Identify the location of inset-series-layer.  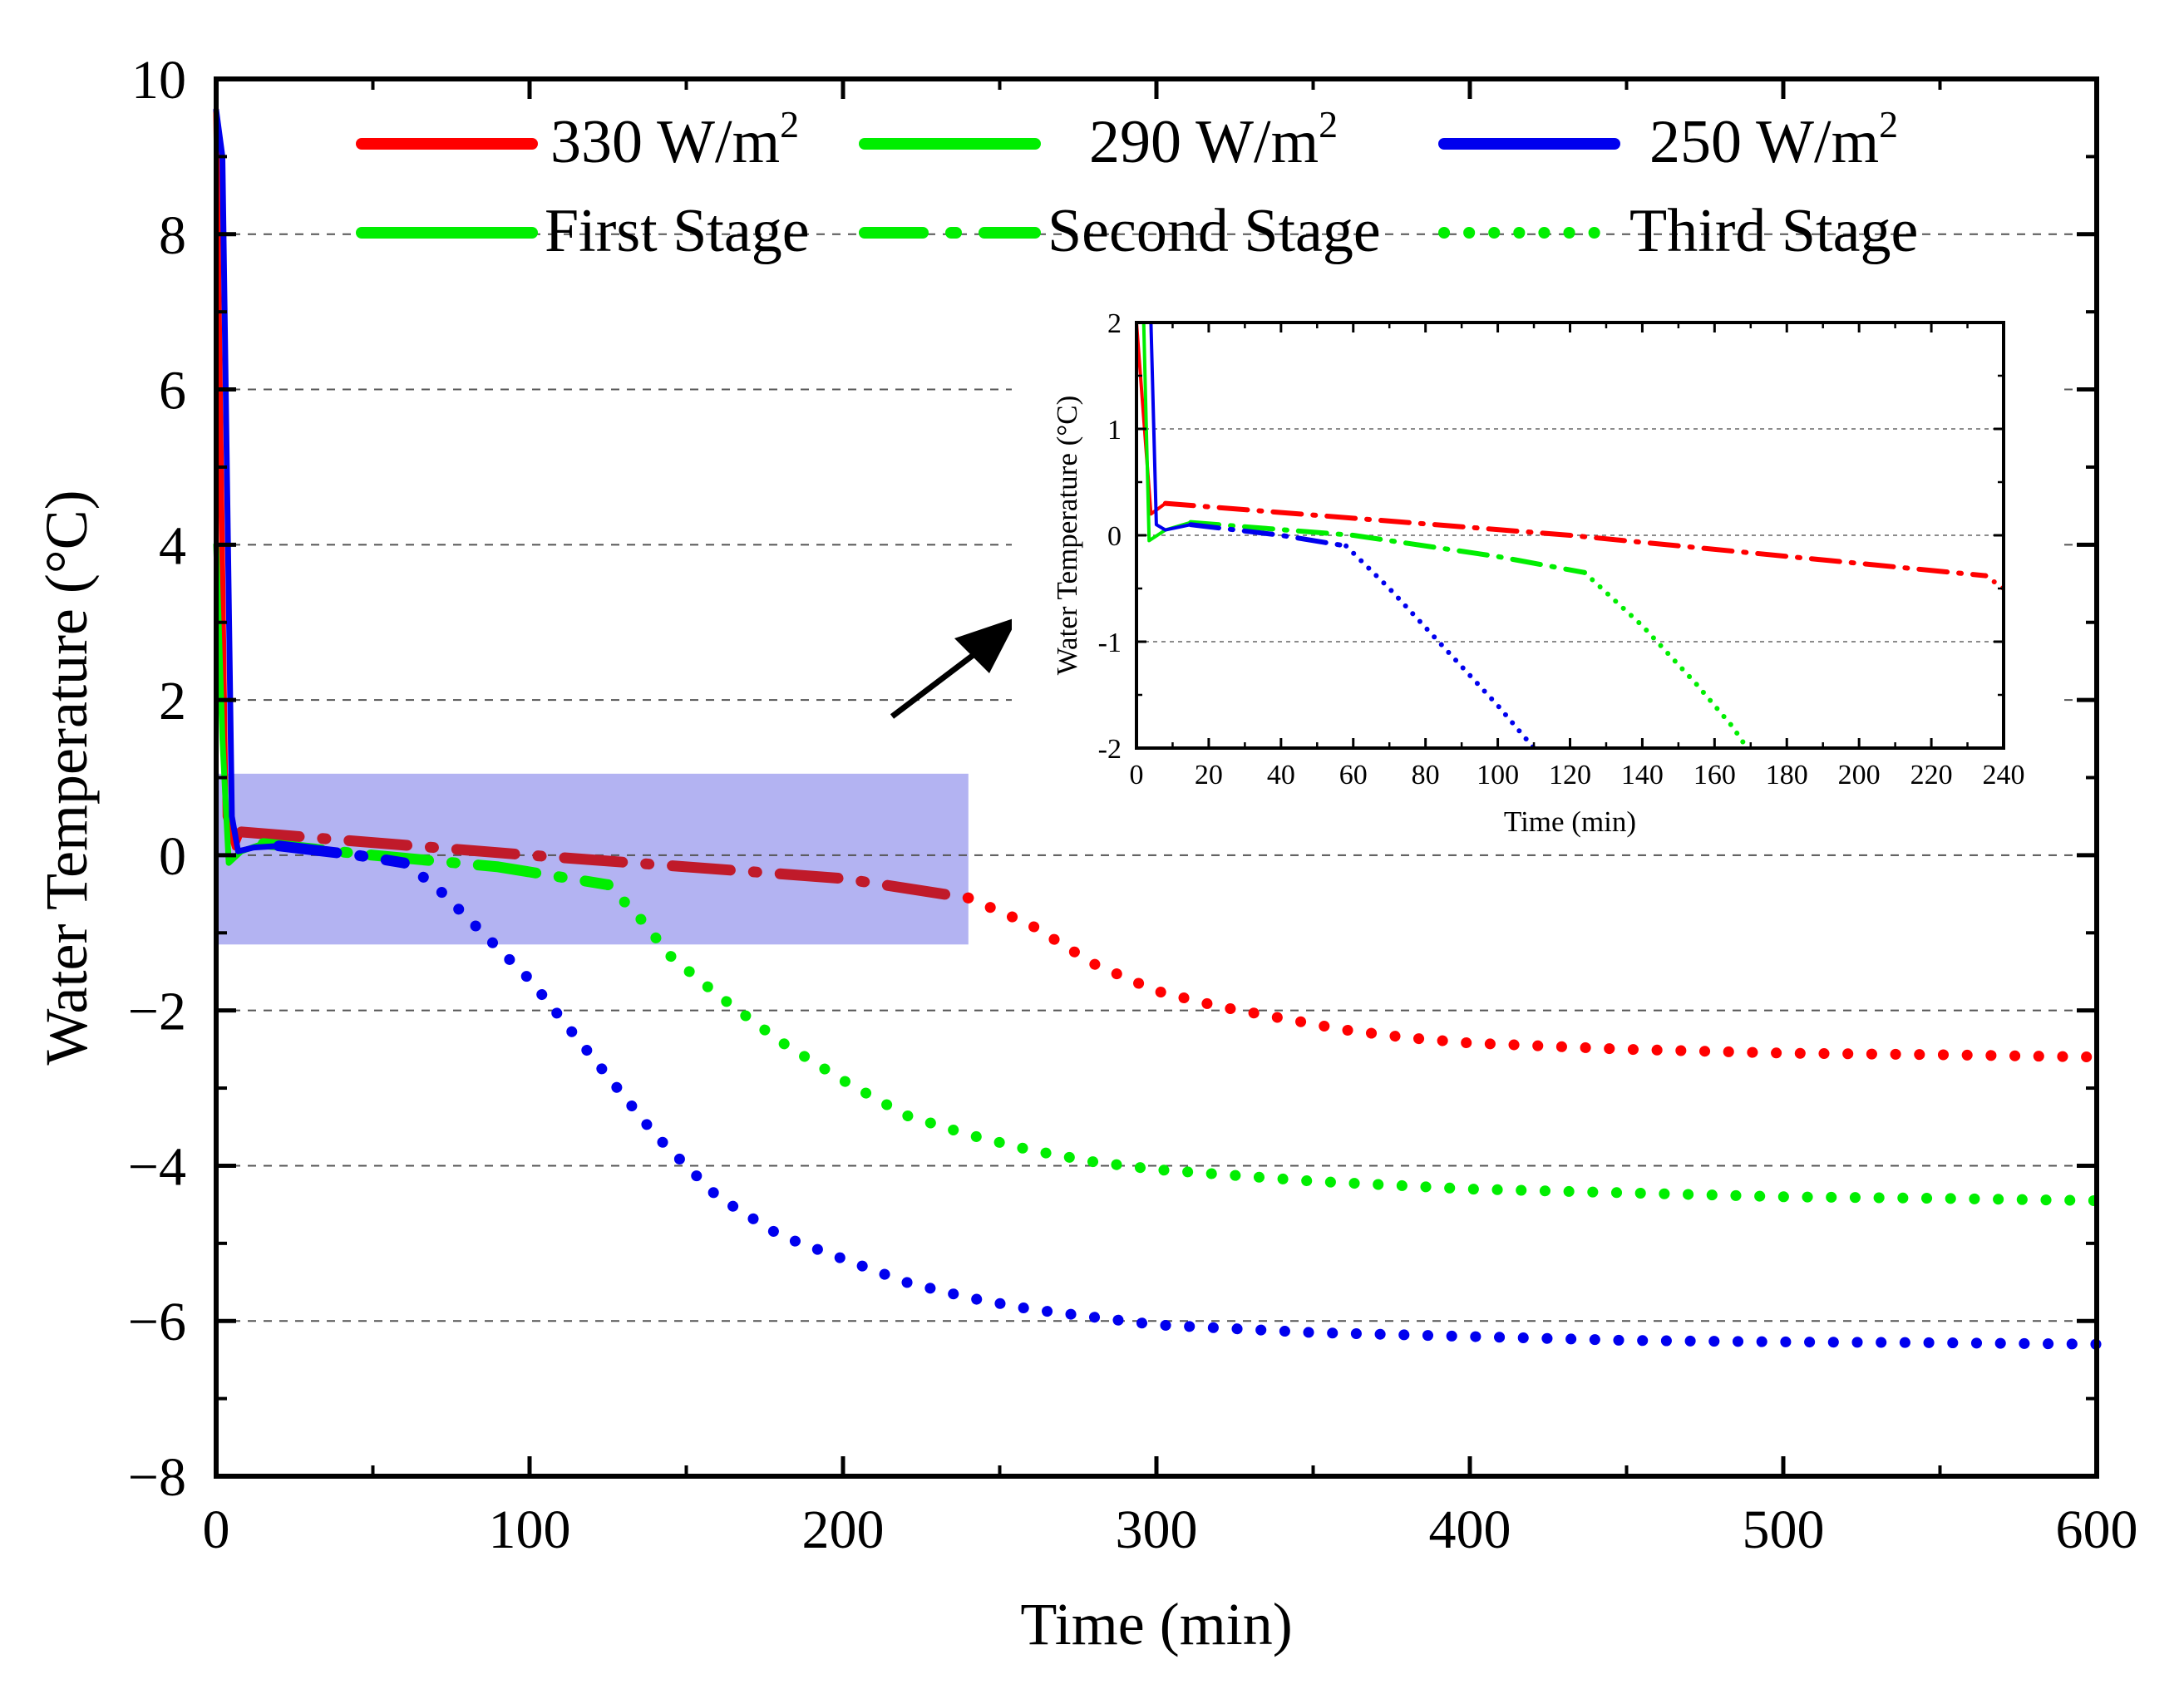
(1570, 535).